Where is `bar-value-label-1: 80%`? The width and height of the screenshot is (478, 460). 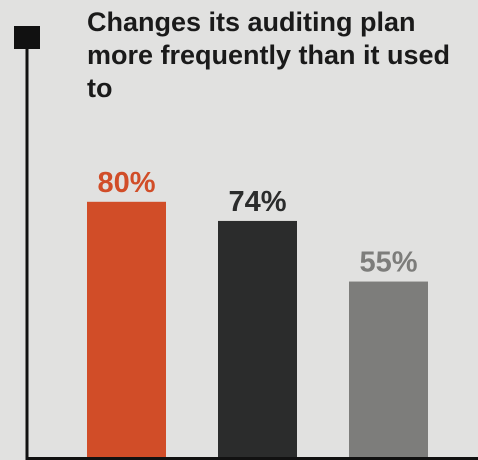
bar-value-label-1: 80% is located at coordinates (126, 183).